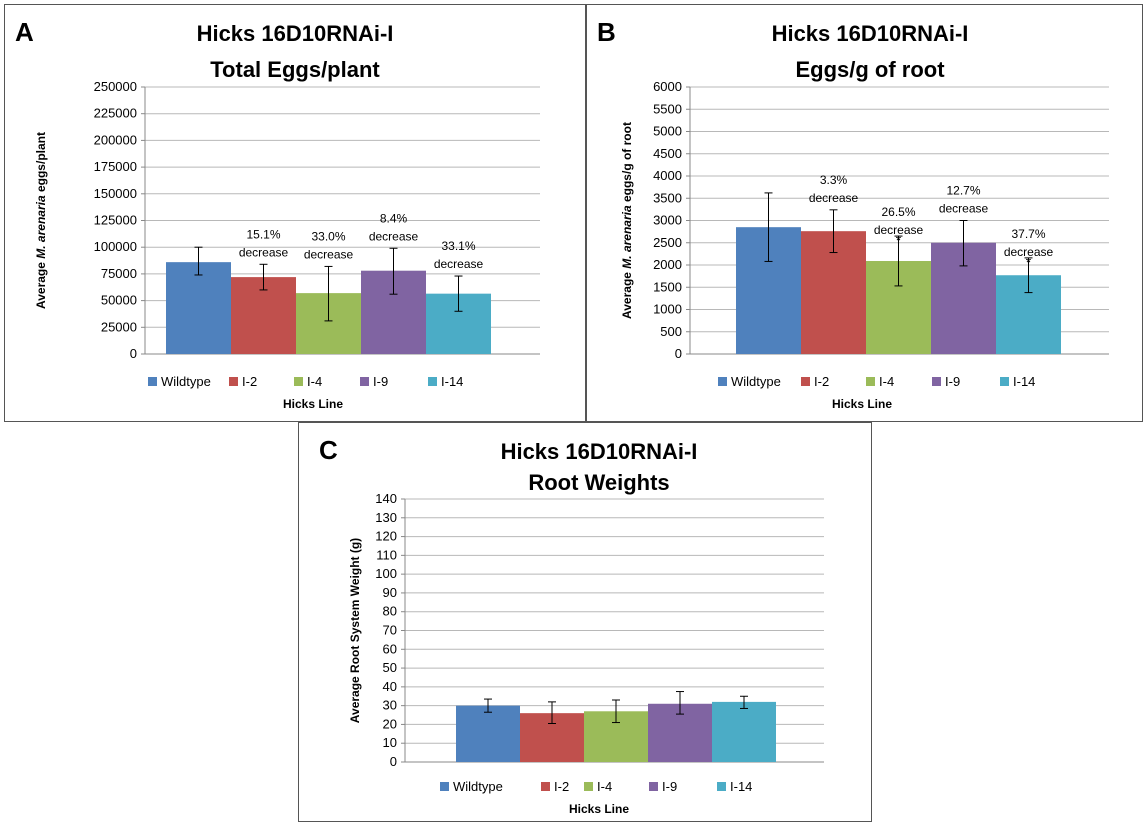 The width and height of the screenshot is (1148, 824). I want to click on y-tick-label: 200000, so click(115, 139).